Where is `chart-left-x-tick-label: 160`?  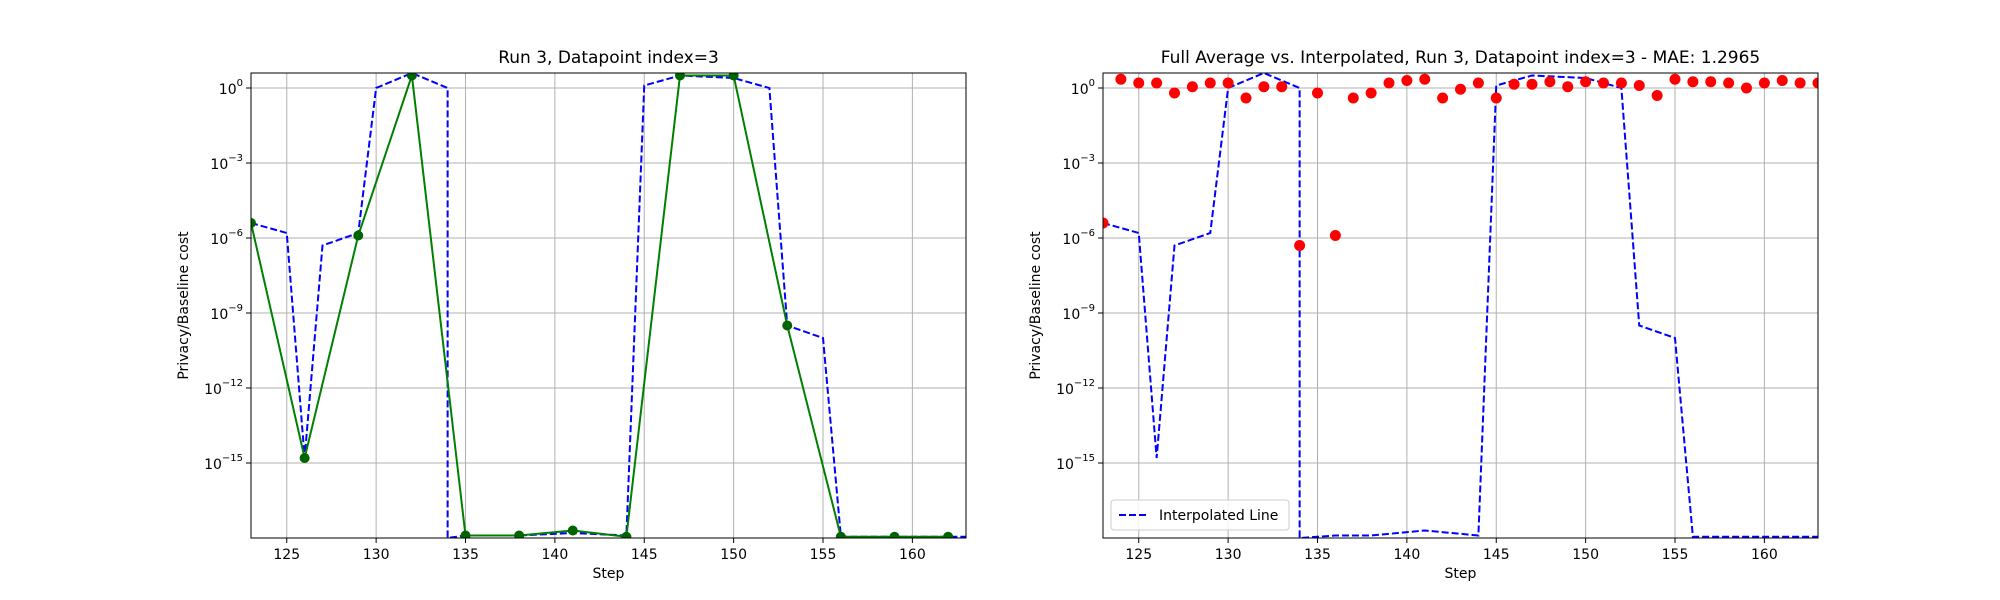
chart-left-x-tick-label: 160 is located at coordinates (912, 555).